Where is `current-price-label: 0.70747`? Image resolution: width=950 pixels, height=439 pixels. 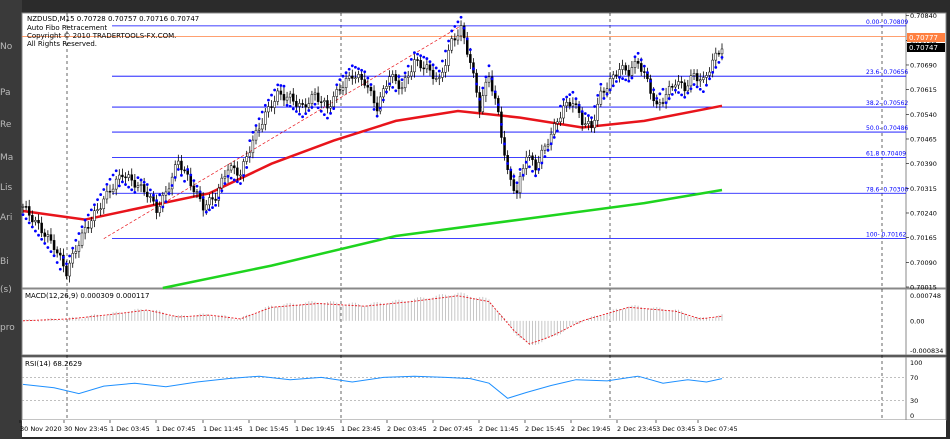
current-price-label: 0.70747 is located at coordinates (923, 48).